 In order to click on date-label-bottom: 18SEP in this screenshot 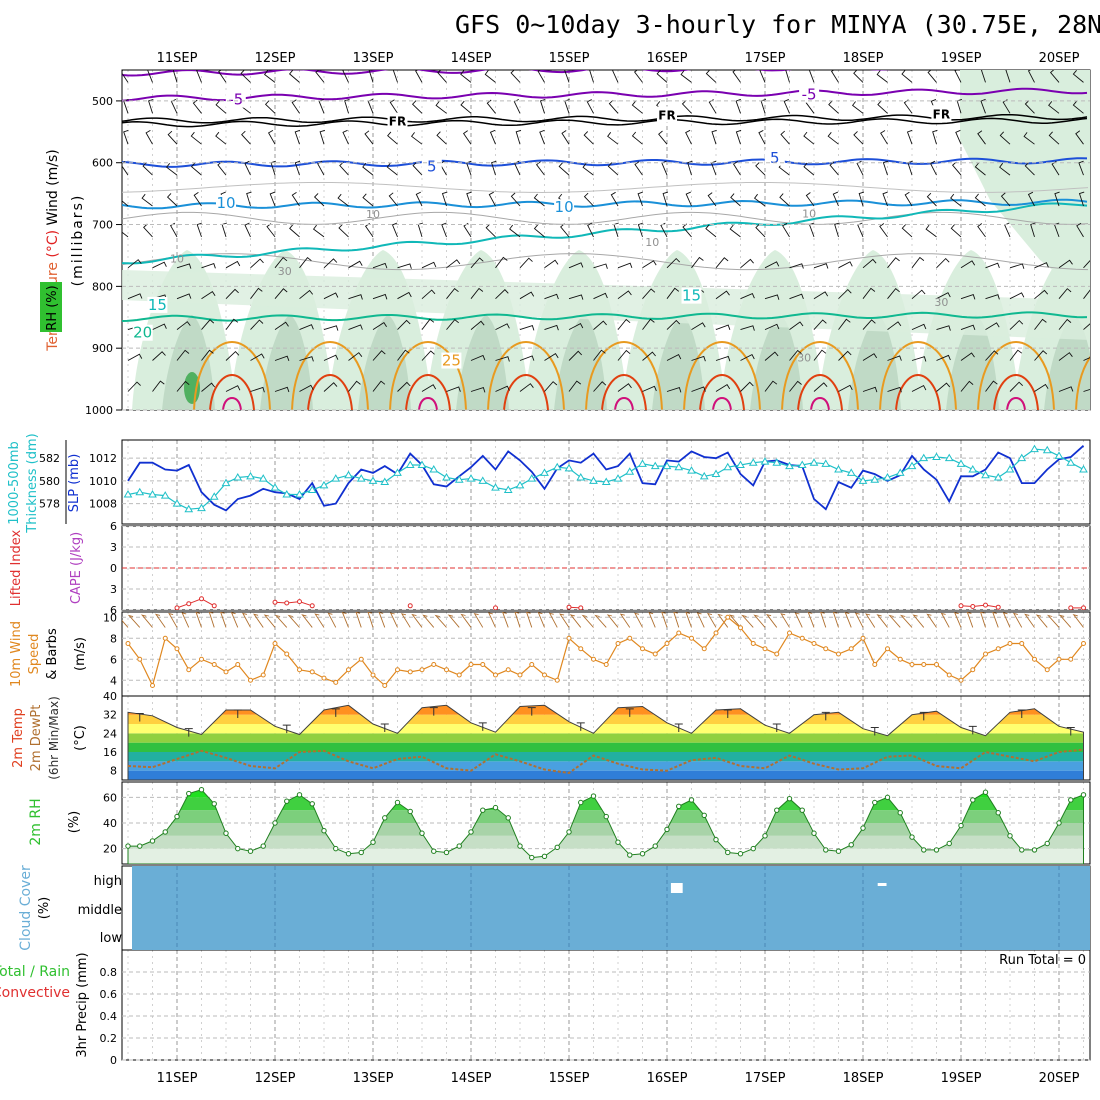, I will do `click(863, 1078)`.